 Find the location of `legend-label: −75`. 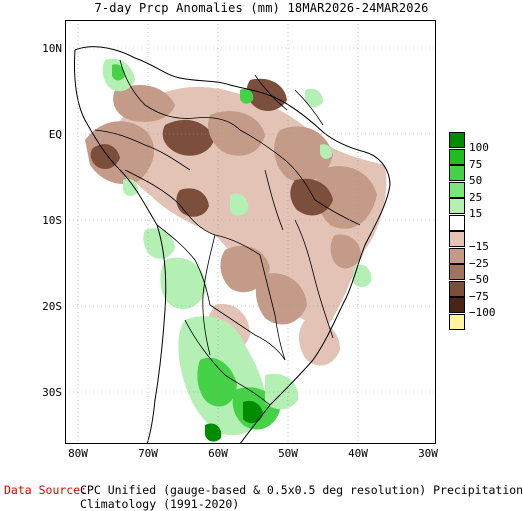

legend-label: −75 is located at coordinates (479, 296).